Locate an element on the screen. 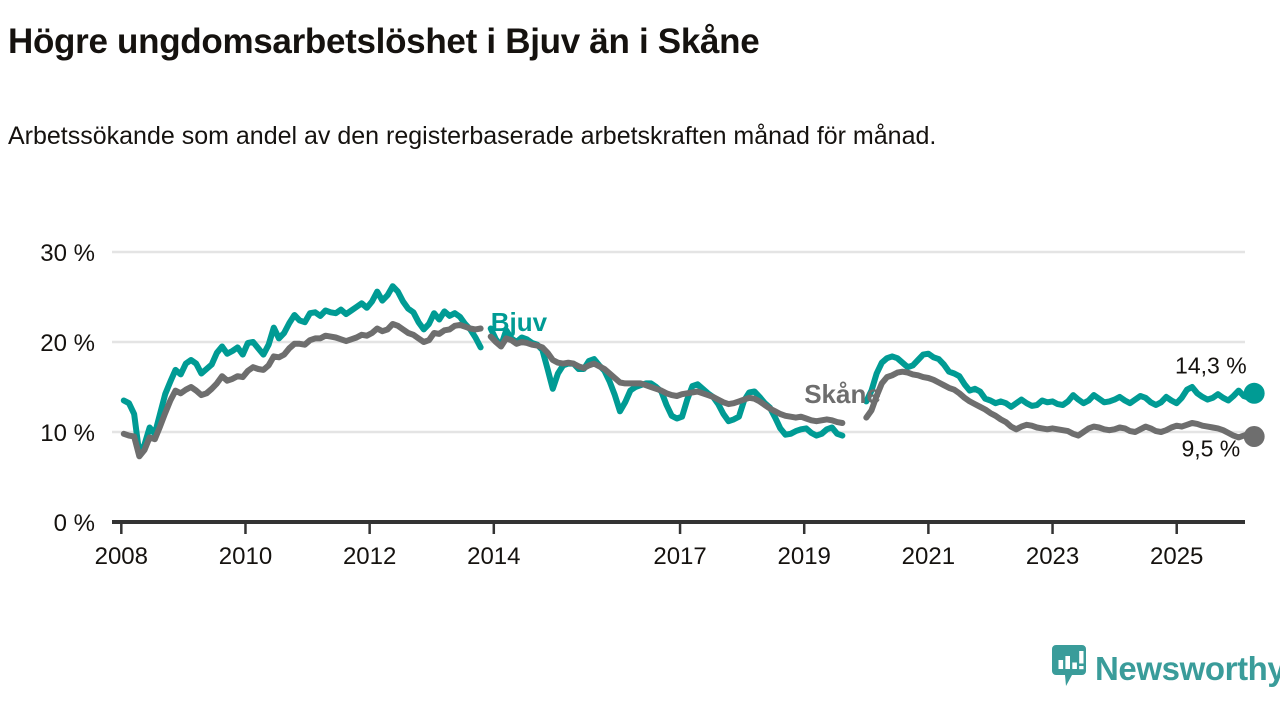 This screenshot has height=720, width=1280. y-axis-label: 0 % is located at coordinates (74, 523).